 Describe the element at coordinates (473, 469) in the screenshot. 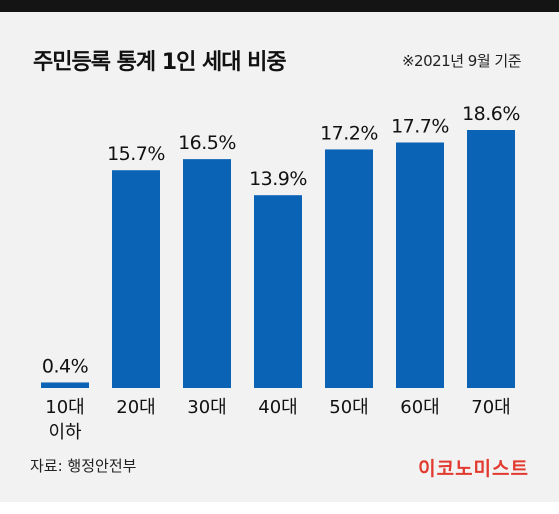

I see `publisher-logo: 이코노미스트` at that location.